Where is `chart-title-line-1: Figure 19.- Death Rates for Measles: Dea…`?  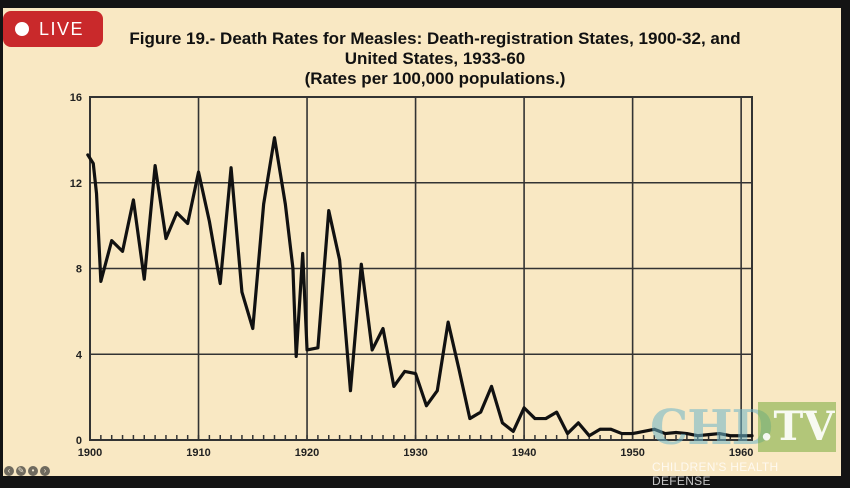 chart-title-line-1: Figure 19.- Death Rates for Measles: Dea… is located at coordinates (435, 38).